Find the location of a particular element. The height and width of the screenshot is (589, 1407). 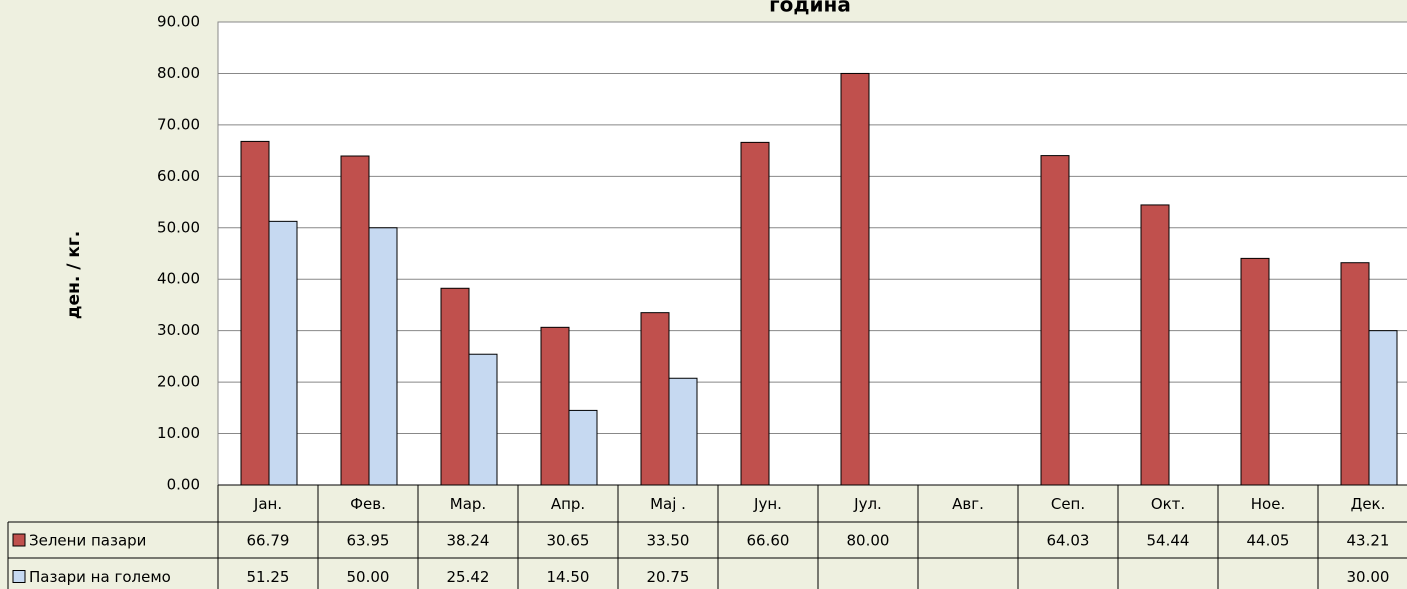

y-tick-label: 90.00 is located at coordinates (178, 22).